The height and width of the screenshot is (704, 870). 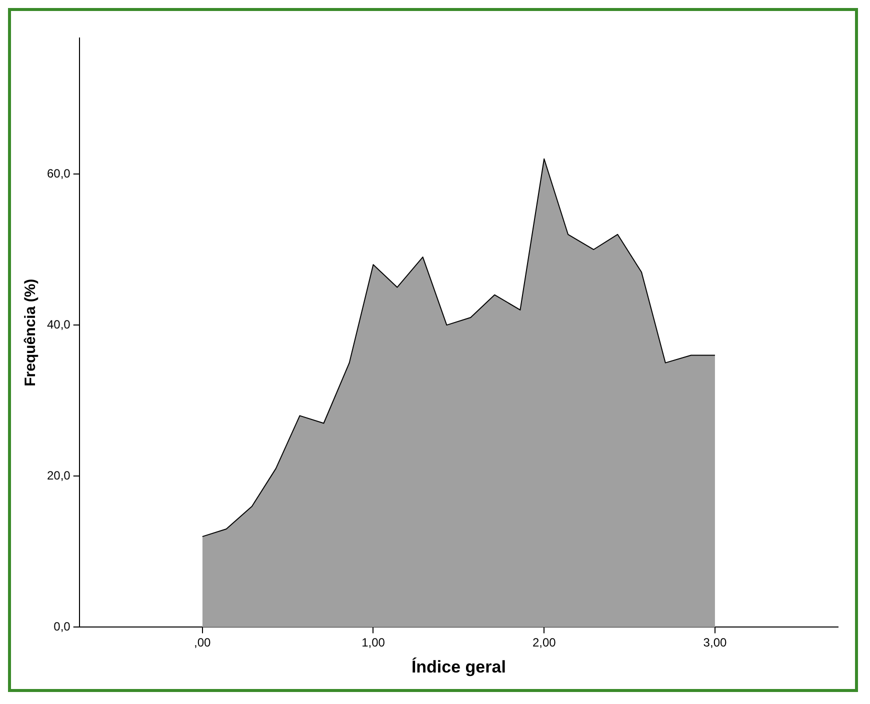 I want to click on x-tick-label: 3,00, so click(x=715, y=643).